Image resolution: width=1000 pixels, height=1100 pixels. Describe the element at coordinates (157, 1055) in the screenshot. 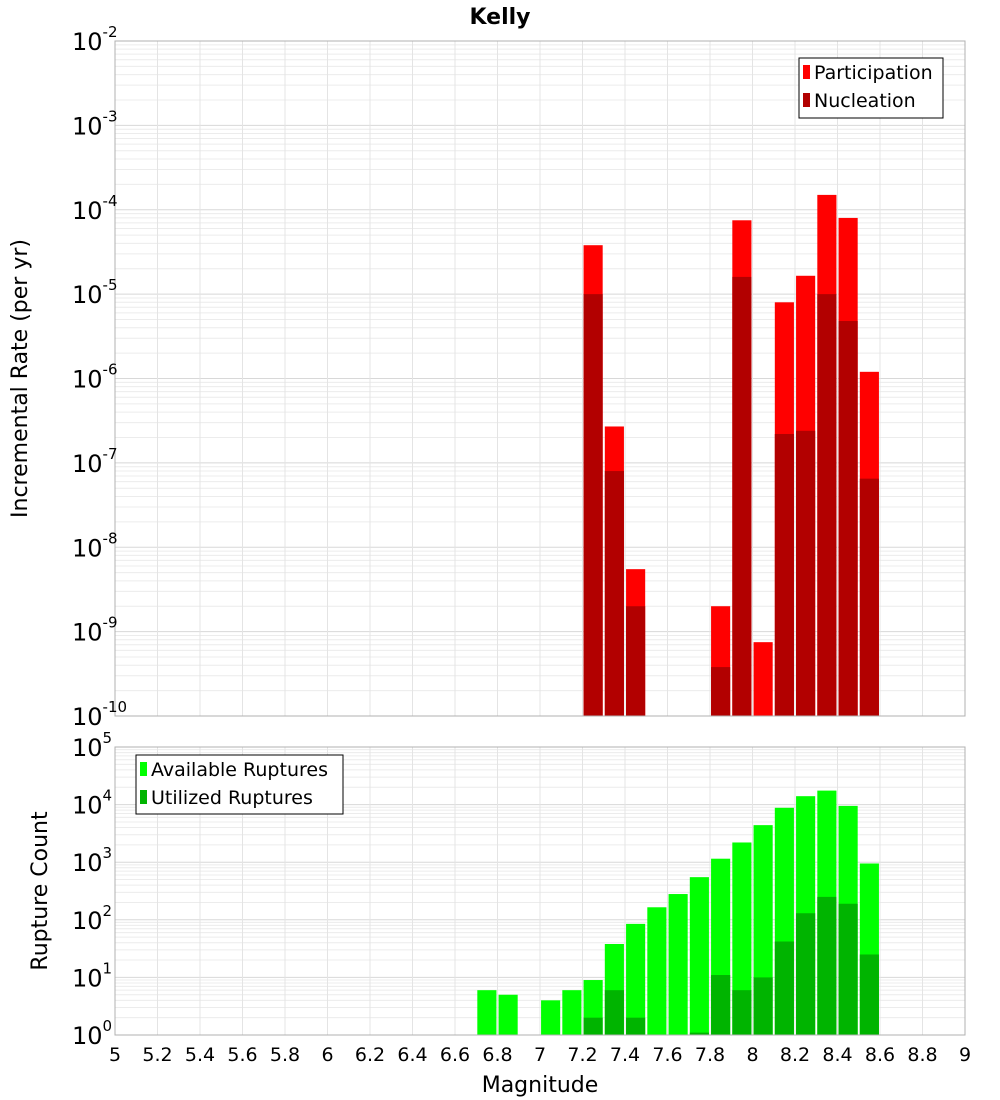

I see `x-tick-label: 5.2` at that location.